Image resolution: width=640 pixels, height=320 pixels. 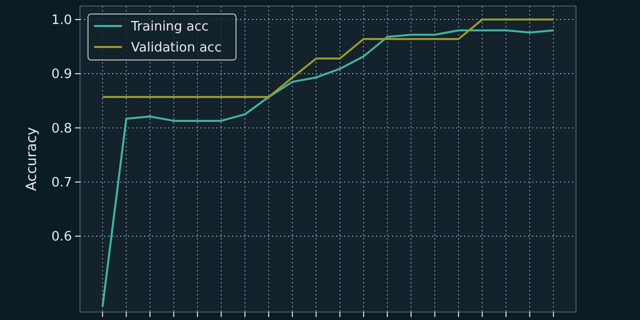 I want to click on y-tick-label: 1.0, so click(x=61, y=20).